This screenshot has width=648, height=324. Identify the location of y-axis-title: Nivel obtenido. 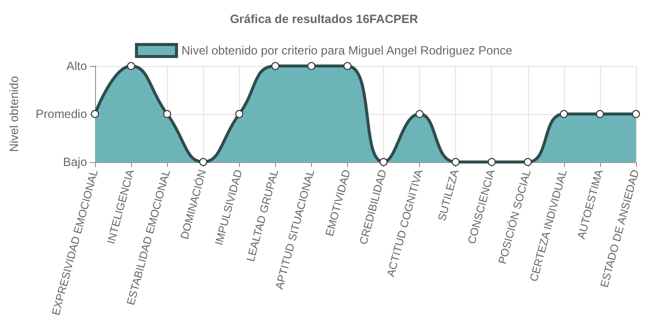
(14, 114).